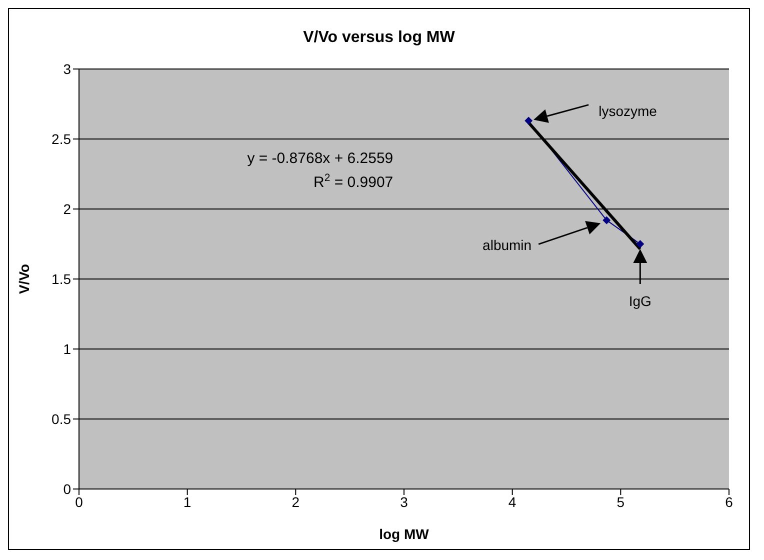 This screenshot has width=764, height=560. Describe the element at coordinates (62, 418) in the screenshot. I see `y-tick-label: 0.5` at that location.